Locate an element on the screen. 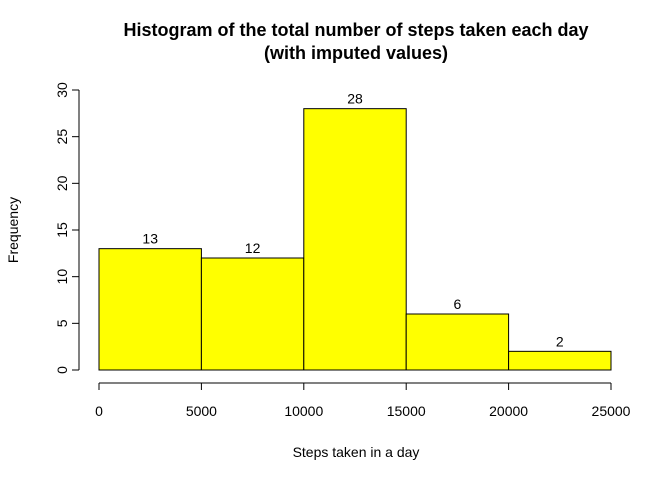  y-tick-label: 15 is located at coordinates (62, 230).